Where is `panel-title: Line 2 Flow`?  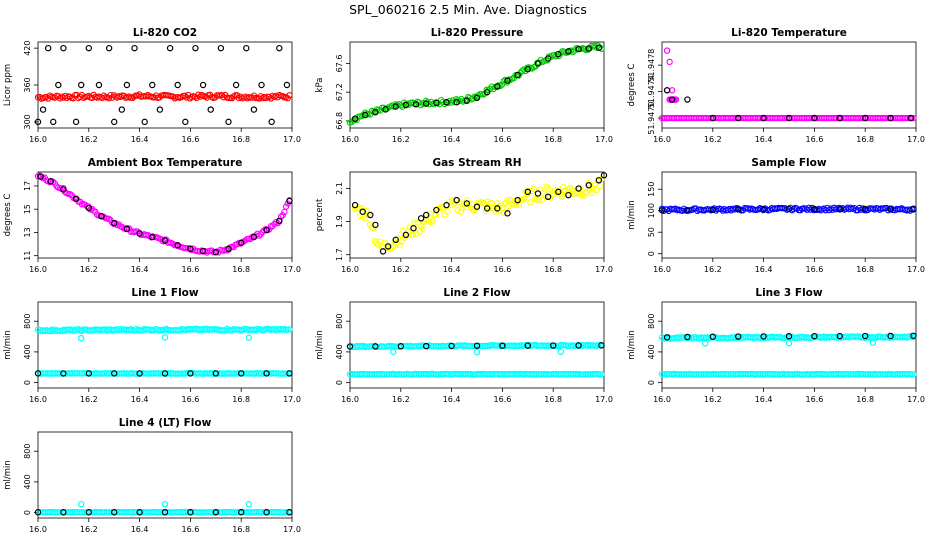
panel-title: Line 2 Flow is located at coordinates (476, 293).